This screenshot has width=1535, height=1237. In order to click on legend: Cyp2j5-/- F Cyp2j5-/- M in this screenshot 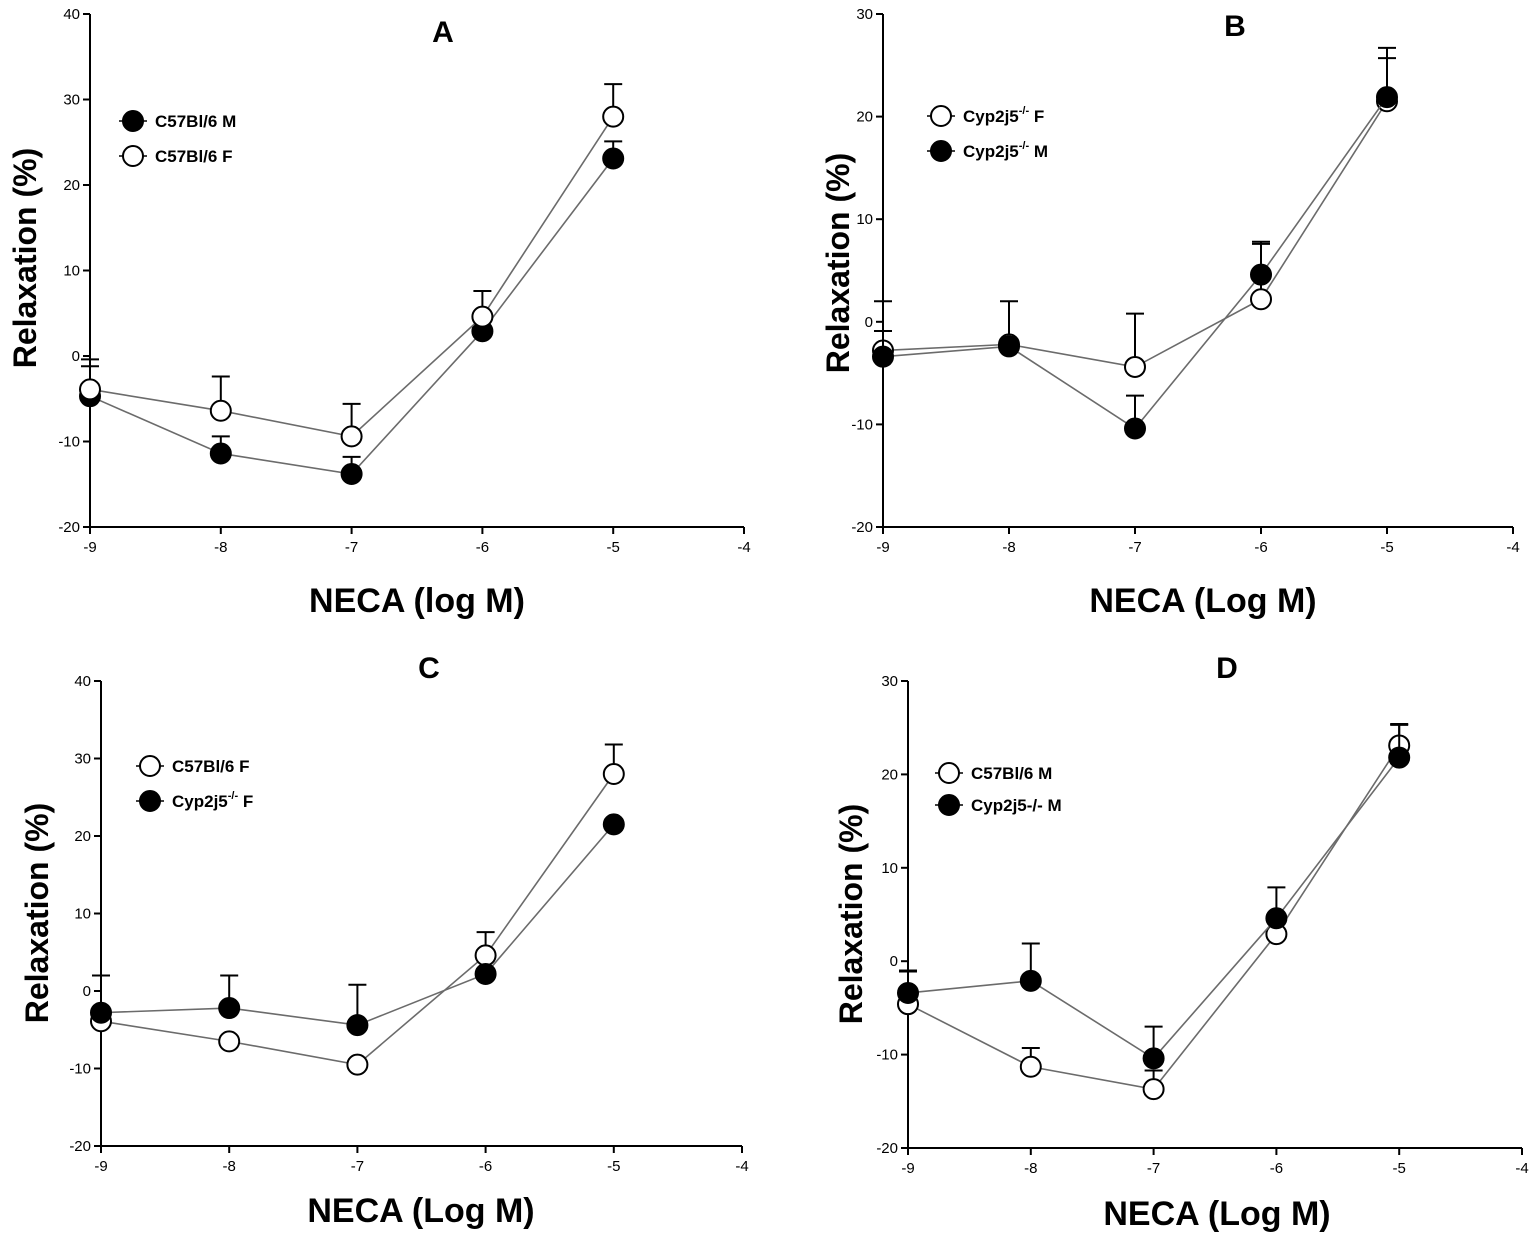, I will do `click(987, 133)`.